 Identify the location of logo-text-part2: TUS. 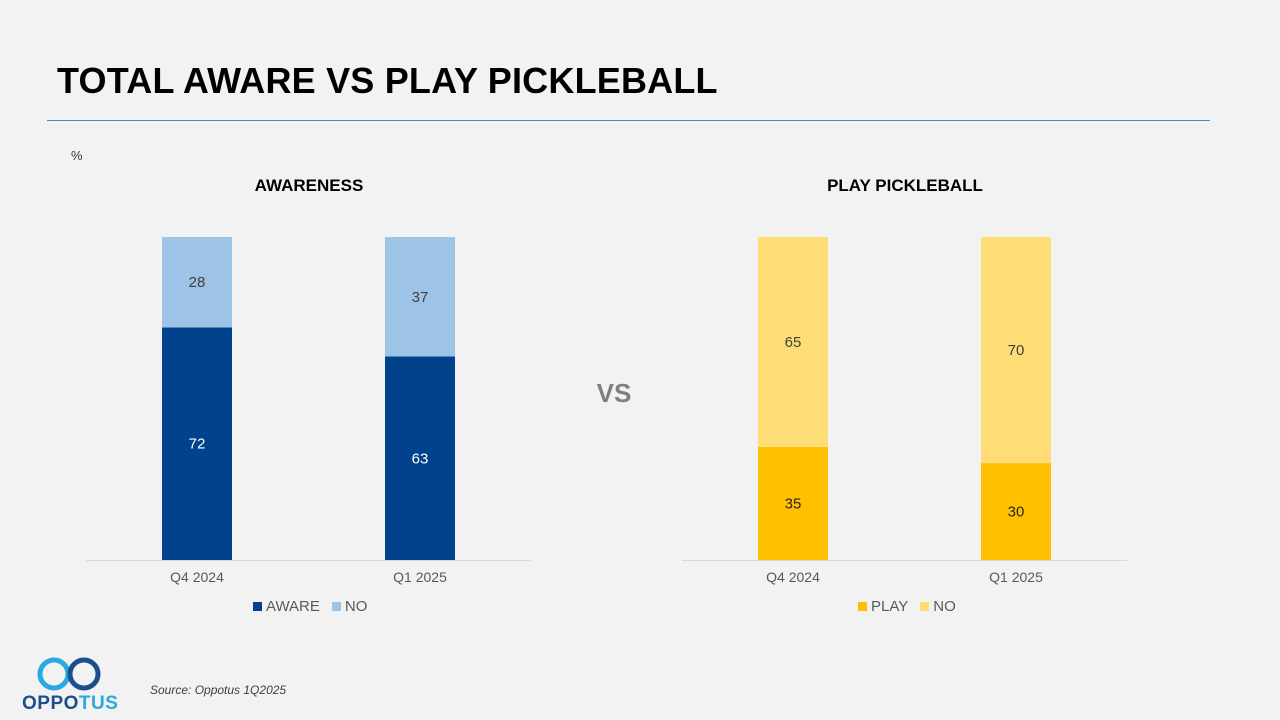
(98, 703).